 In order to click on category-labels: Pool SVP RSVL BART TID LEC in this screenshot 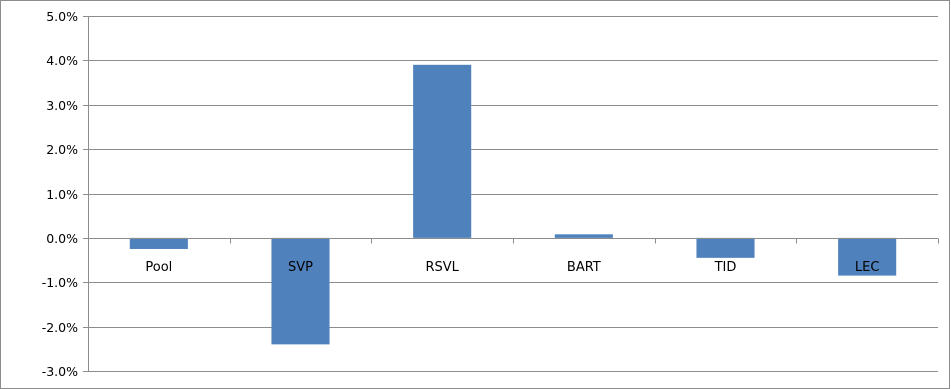, I will do `click(512, 267)`.